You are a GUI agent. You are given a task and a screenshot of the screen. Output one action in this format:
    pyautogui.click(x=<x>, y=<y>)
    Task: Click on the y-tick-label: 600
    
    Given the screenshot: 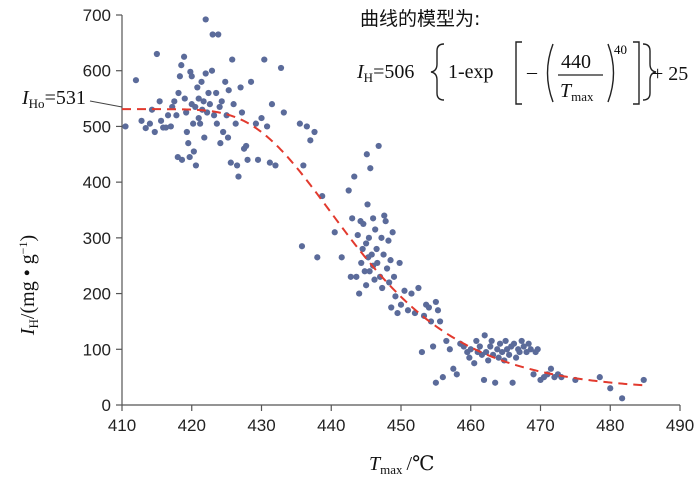 What is the action you would take?
    pyautogui.click(x=97, y=71)
    